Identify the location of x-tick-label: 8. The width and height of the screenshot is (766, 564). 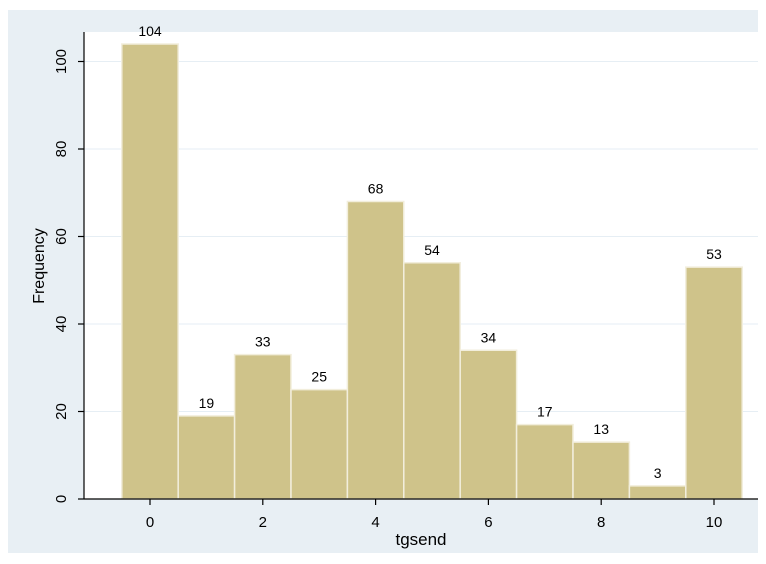
(601, 522).